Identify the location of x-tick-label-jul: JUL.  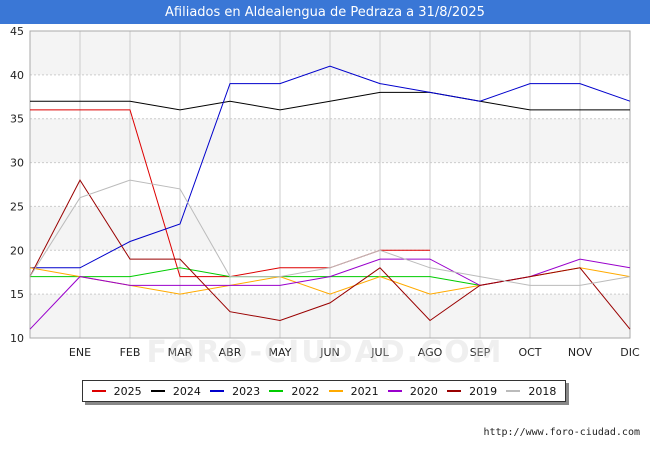
(379, 352).